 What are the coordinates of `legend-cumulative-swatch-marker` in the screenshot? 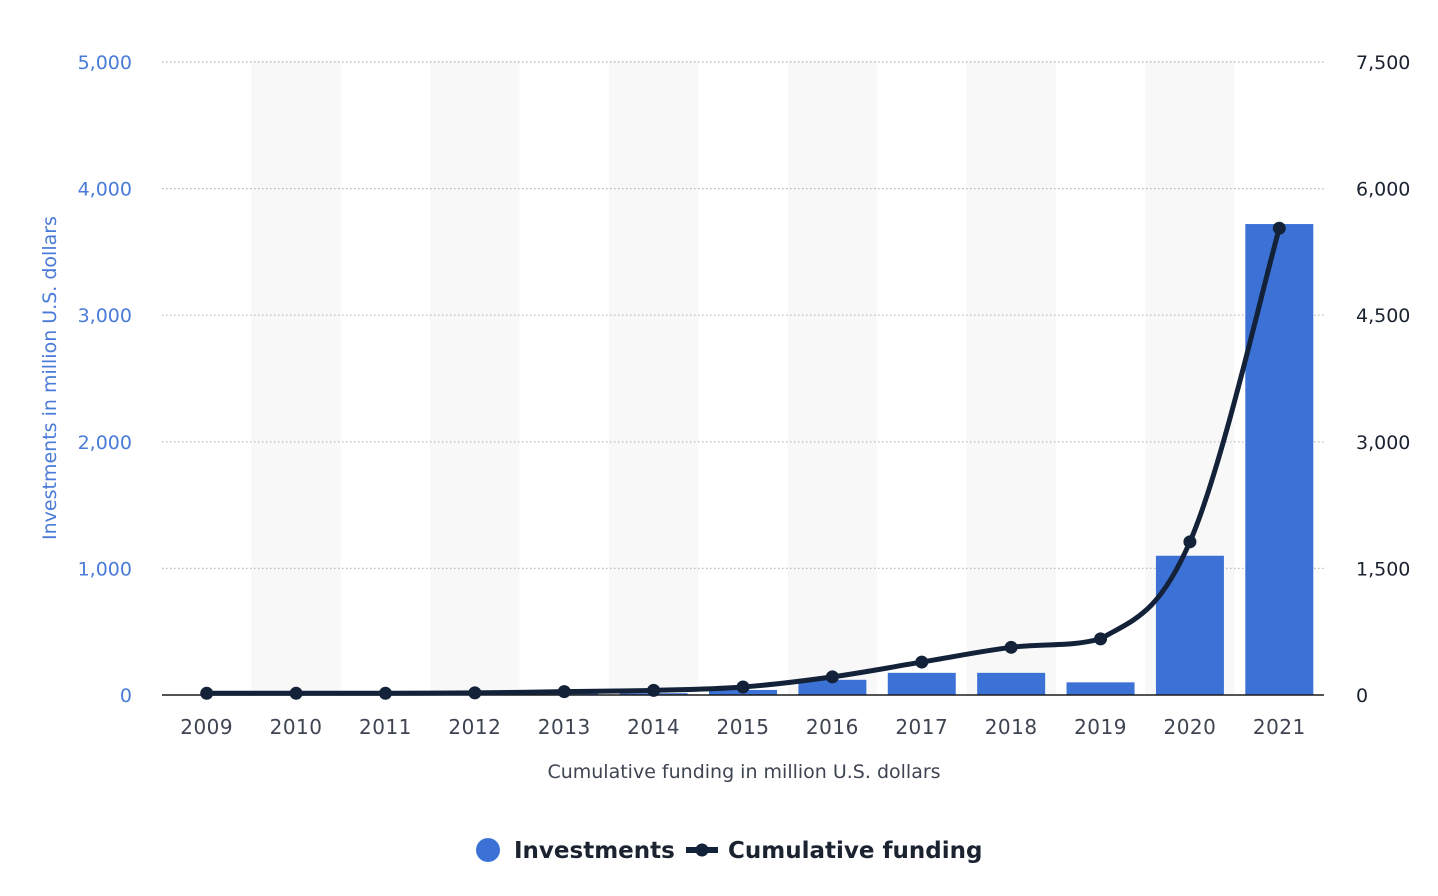 It's located at (702, 850).